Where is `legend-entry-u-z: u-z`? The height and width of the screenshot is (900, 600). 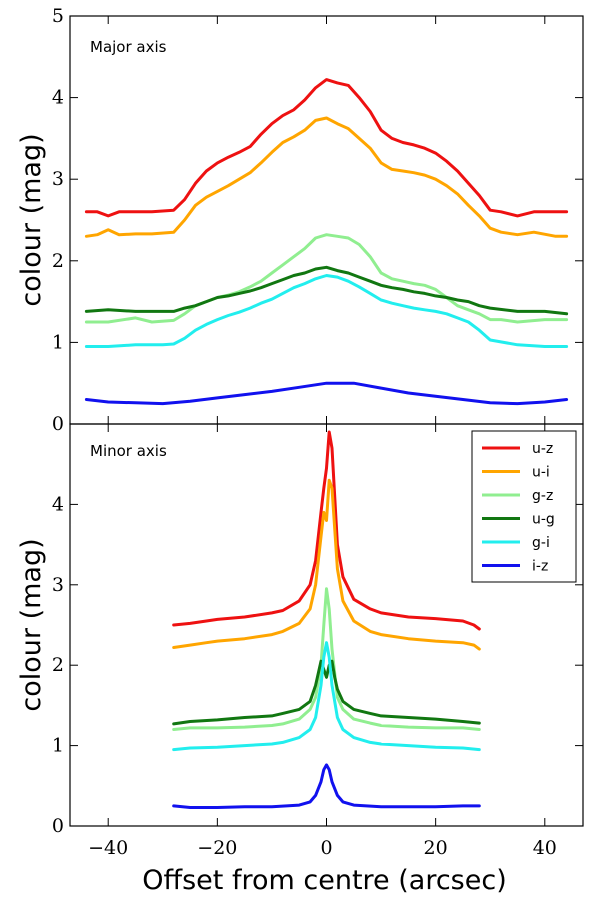
legend-entry-u-z: u-z is located at coordinates (542, 449).